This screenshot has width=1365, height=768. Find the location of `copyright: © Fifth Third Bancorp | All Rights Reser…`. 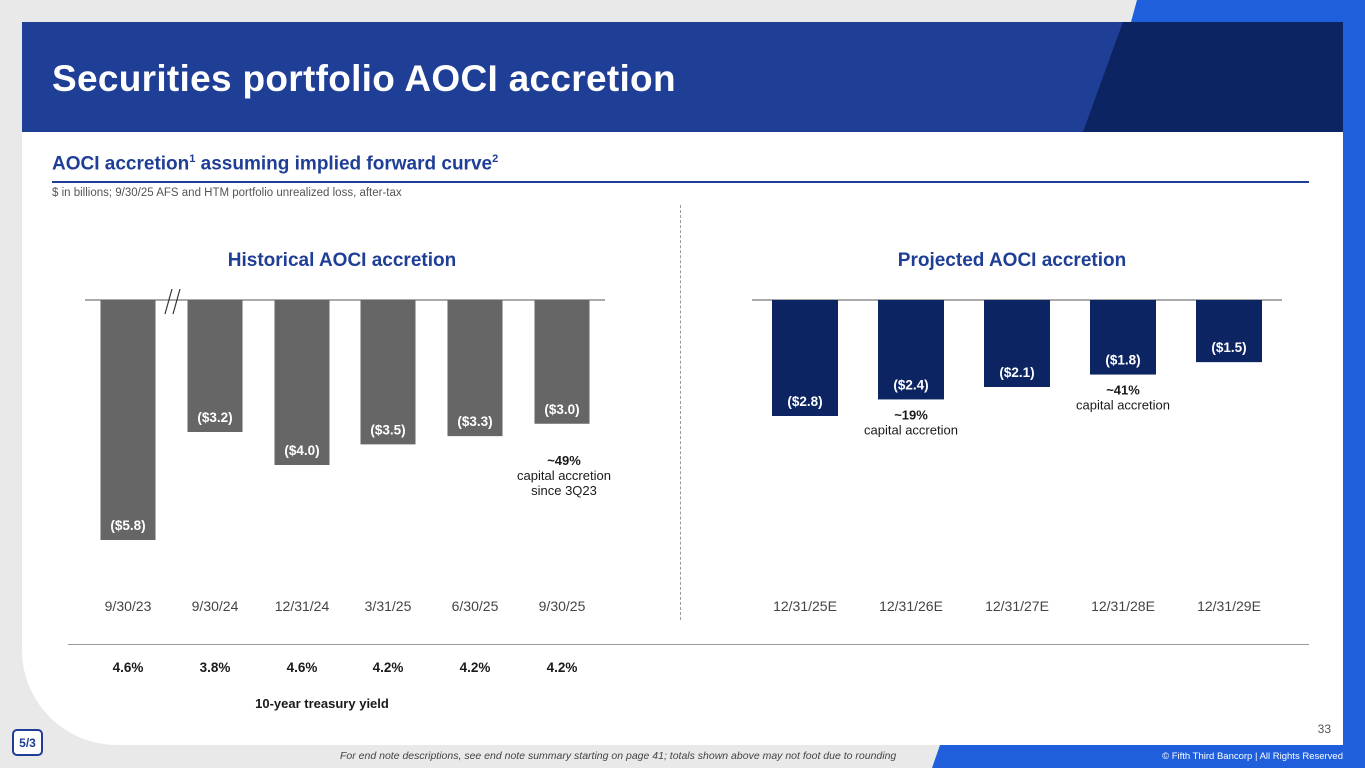

copyright: © Fifth Third Bancorp | All Rights Reser… is located at coordinates (1252, 756).